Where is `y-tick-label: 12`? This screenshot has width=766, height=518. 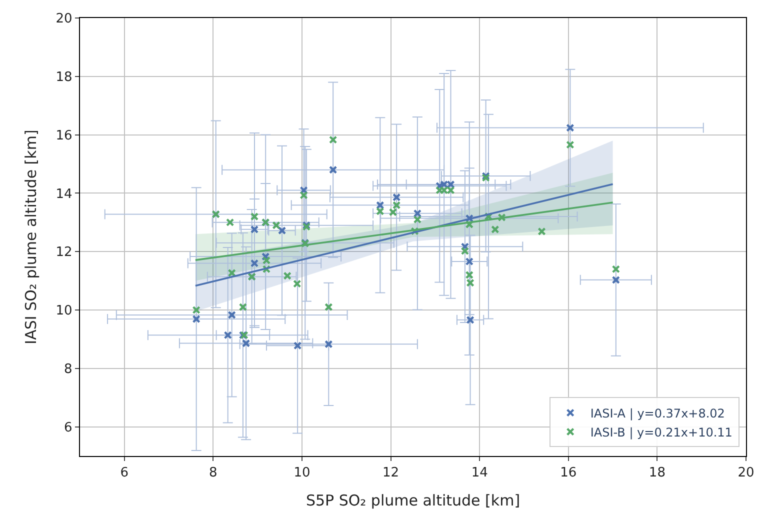 y-tick-label: 12 is located at coordinates (64, 252).